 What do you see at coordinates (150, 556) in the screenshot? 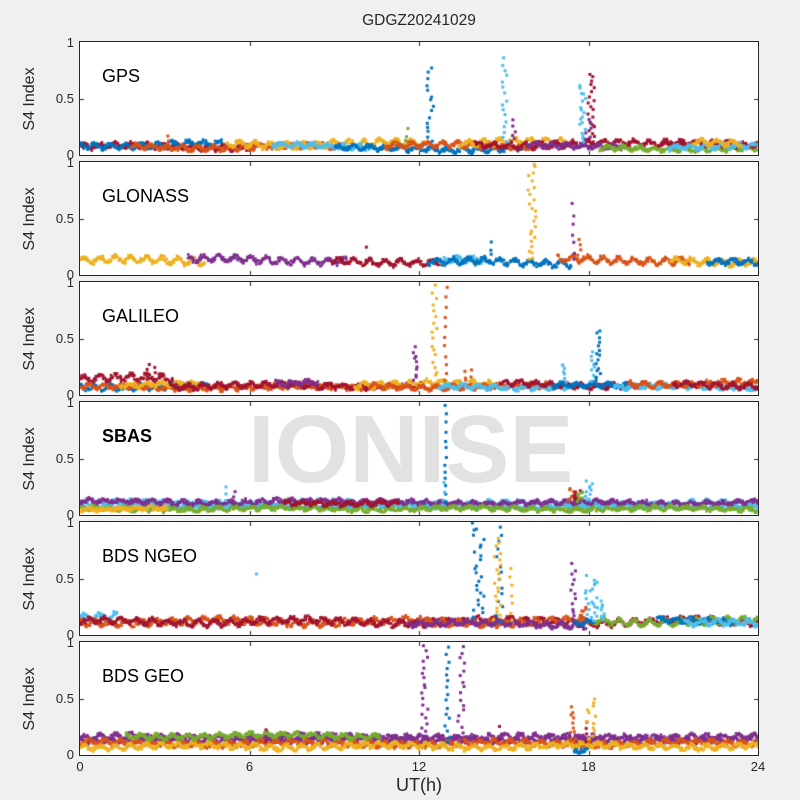
I see `panel-label-bds-ngeo: BDS NGEO` at bounding box center [150, 556].